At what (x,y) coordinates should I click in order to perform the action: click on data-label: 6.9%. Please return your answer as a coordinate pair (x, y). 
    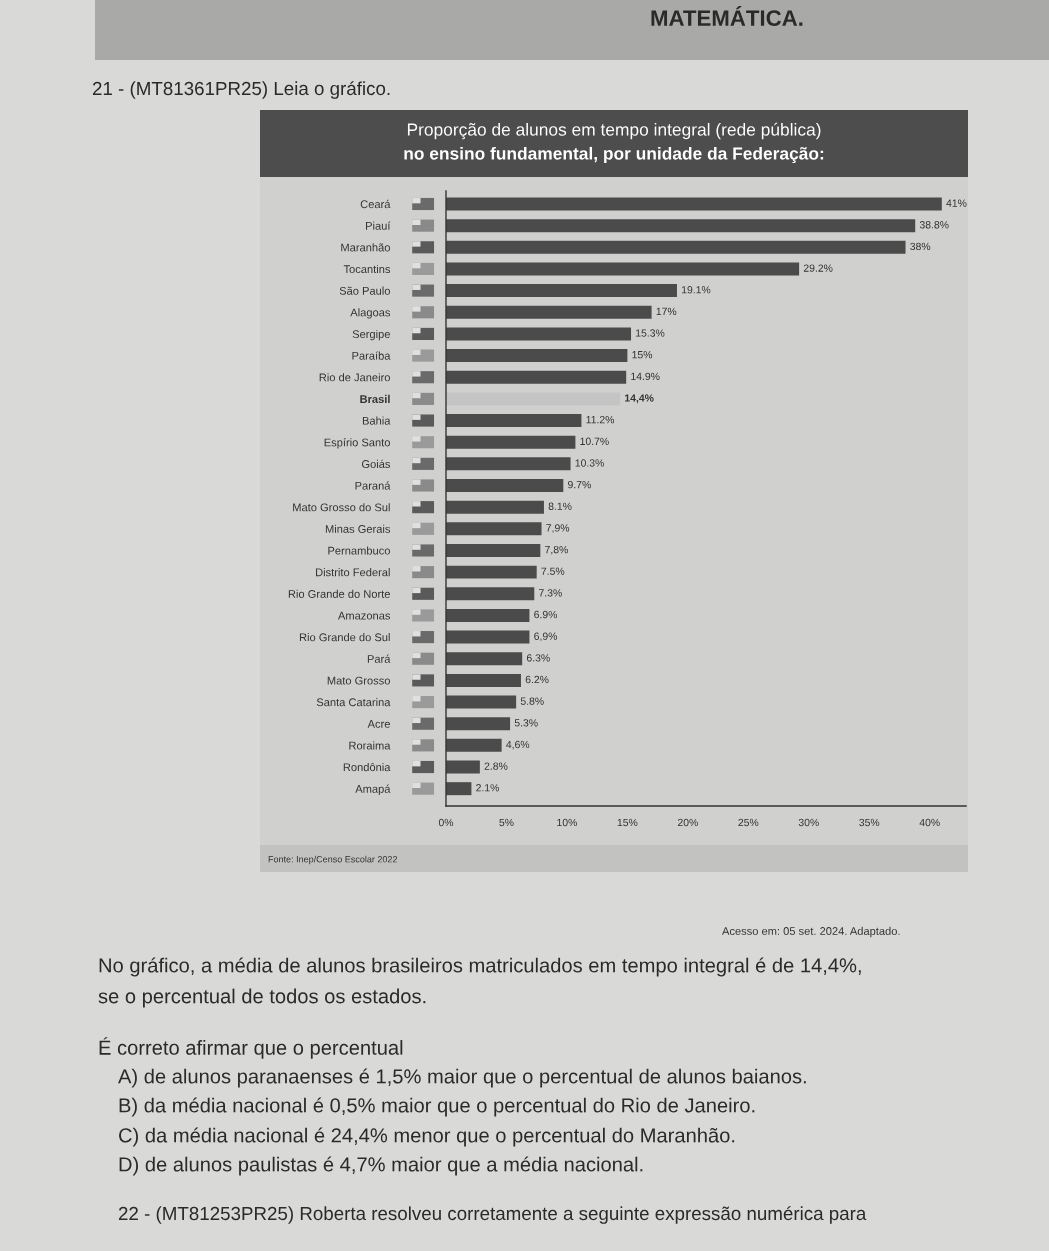
    Looking at the image, I should click on (546, 614).